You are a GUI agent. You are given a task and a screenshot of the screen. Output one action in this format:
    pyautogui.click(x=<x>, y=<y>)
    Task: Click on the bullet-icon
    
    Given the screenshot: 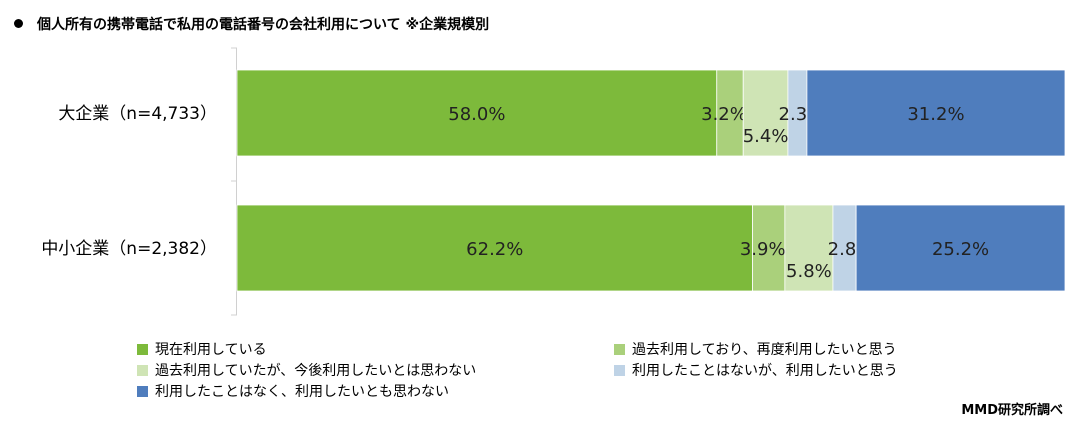 What is the action you would take?
    pyautogui.click(x=18, y=23)
    